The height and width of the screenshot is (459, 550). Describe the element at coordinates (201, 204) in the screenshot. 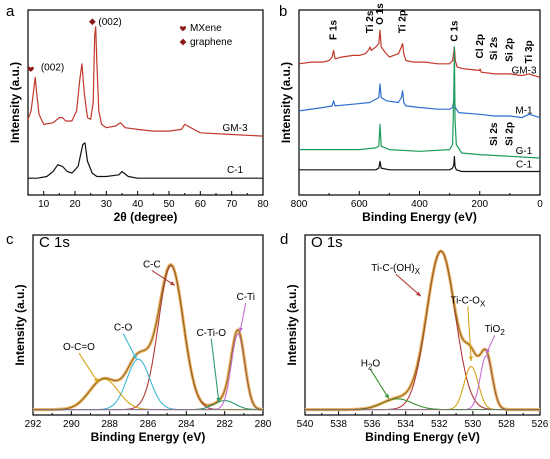

I see `x-tick-label: 60` at that location.